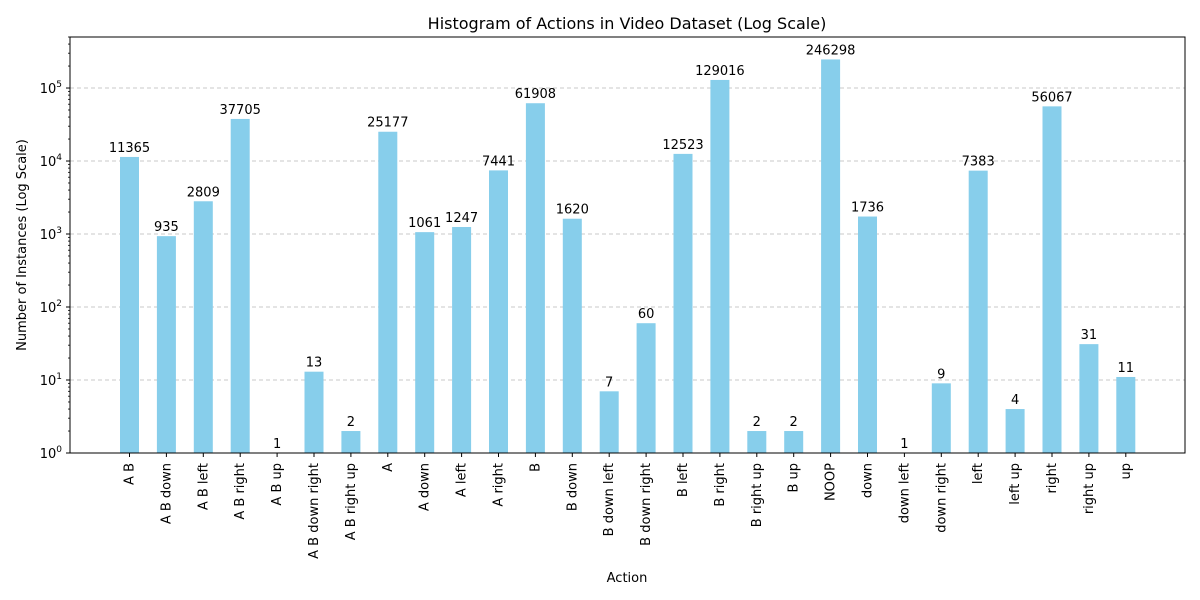 Image resolution: width=1200 pixels, height=600 pixels. What do you see at coordinates (166, 227) in the screenshot?
I see `data-label: 935` at bounding box center [166, 227].